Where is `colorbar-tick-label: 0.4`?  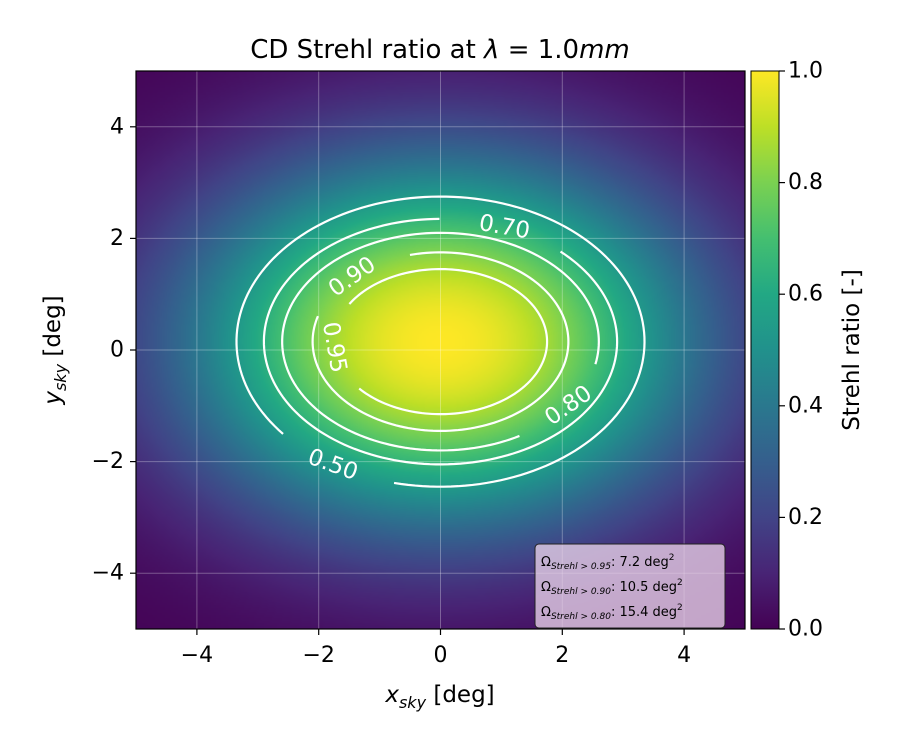 colorbar-tick-label: 0.4 is located at coordinates (805, 405).